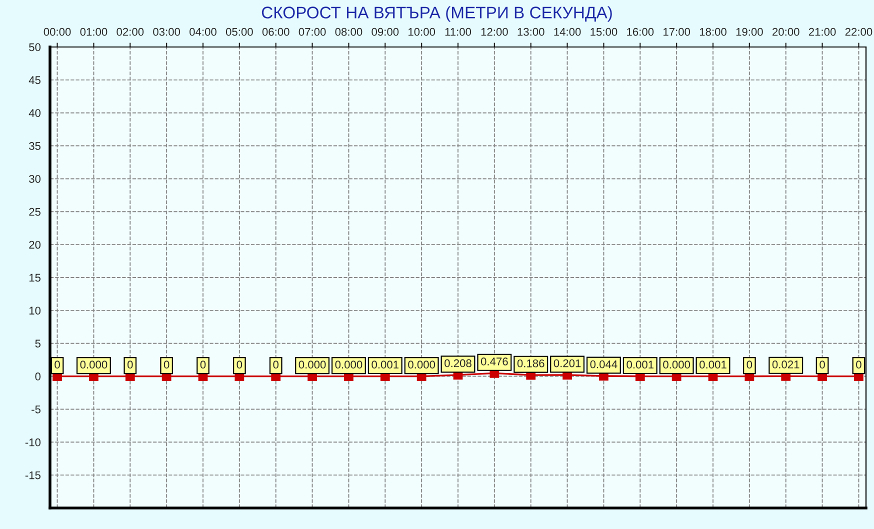 The image size is (874, 529). I want to click on x-tick-label: 06:00, so click(276, 32).